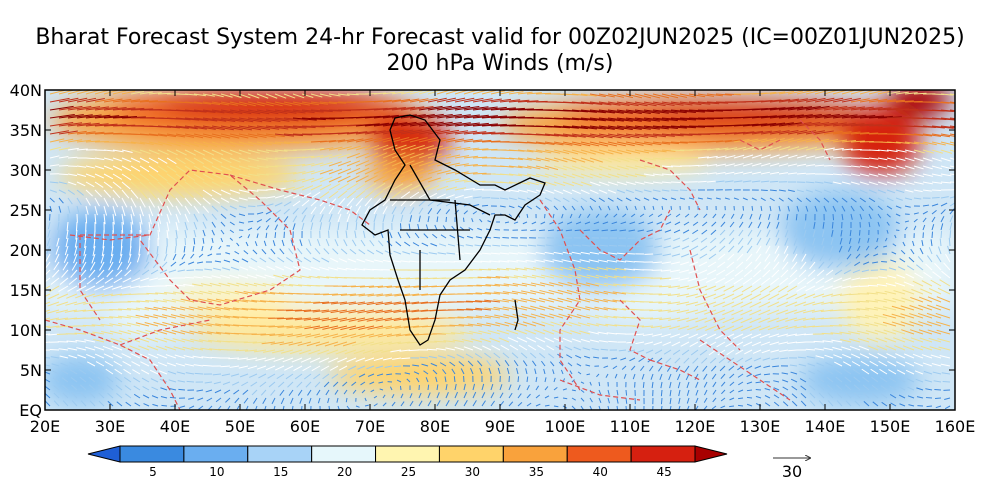  I want to click on y-tick-label: 15N, so click(26, 290).